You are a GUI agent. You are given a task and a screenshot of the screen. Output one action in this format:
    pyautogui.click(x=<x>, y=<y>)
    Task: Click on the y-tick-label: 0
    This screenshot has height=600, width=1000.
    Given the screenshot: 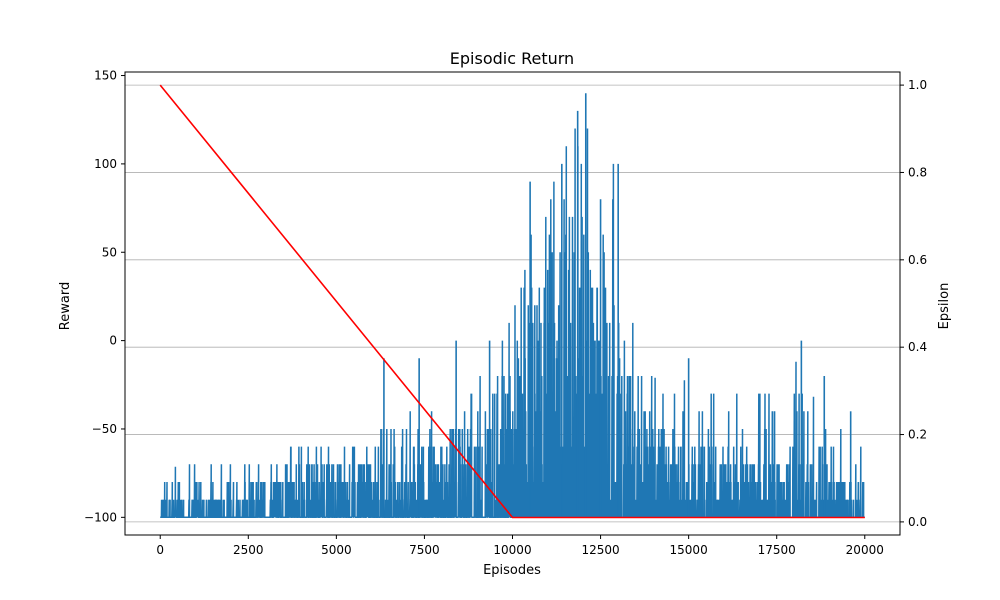 What is the action you would take?
    pyautogui.click(x=113, y=341)
    